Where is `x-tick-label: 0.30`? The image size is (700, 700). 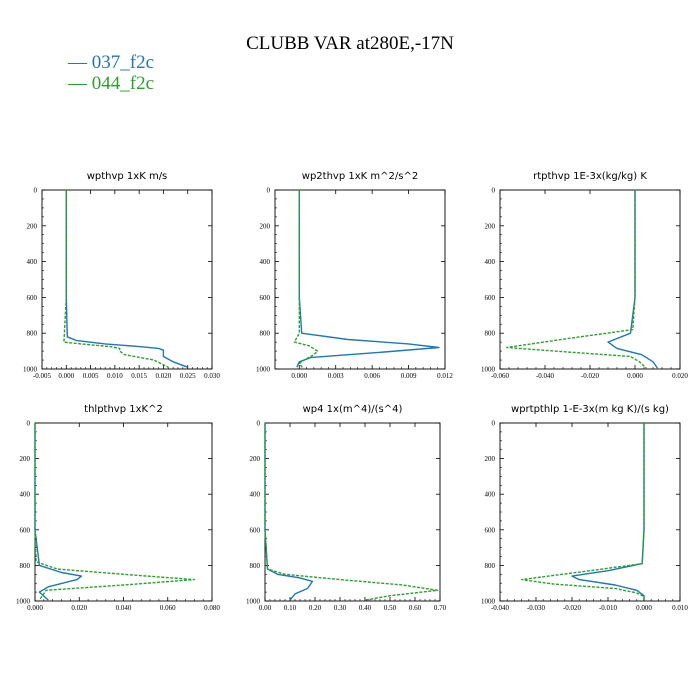 x-tick-label: 0.30 is located at coordinates (340, 608).